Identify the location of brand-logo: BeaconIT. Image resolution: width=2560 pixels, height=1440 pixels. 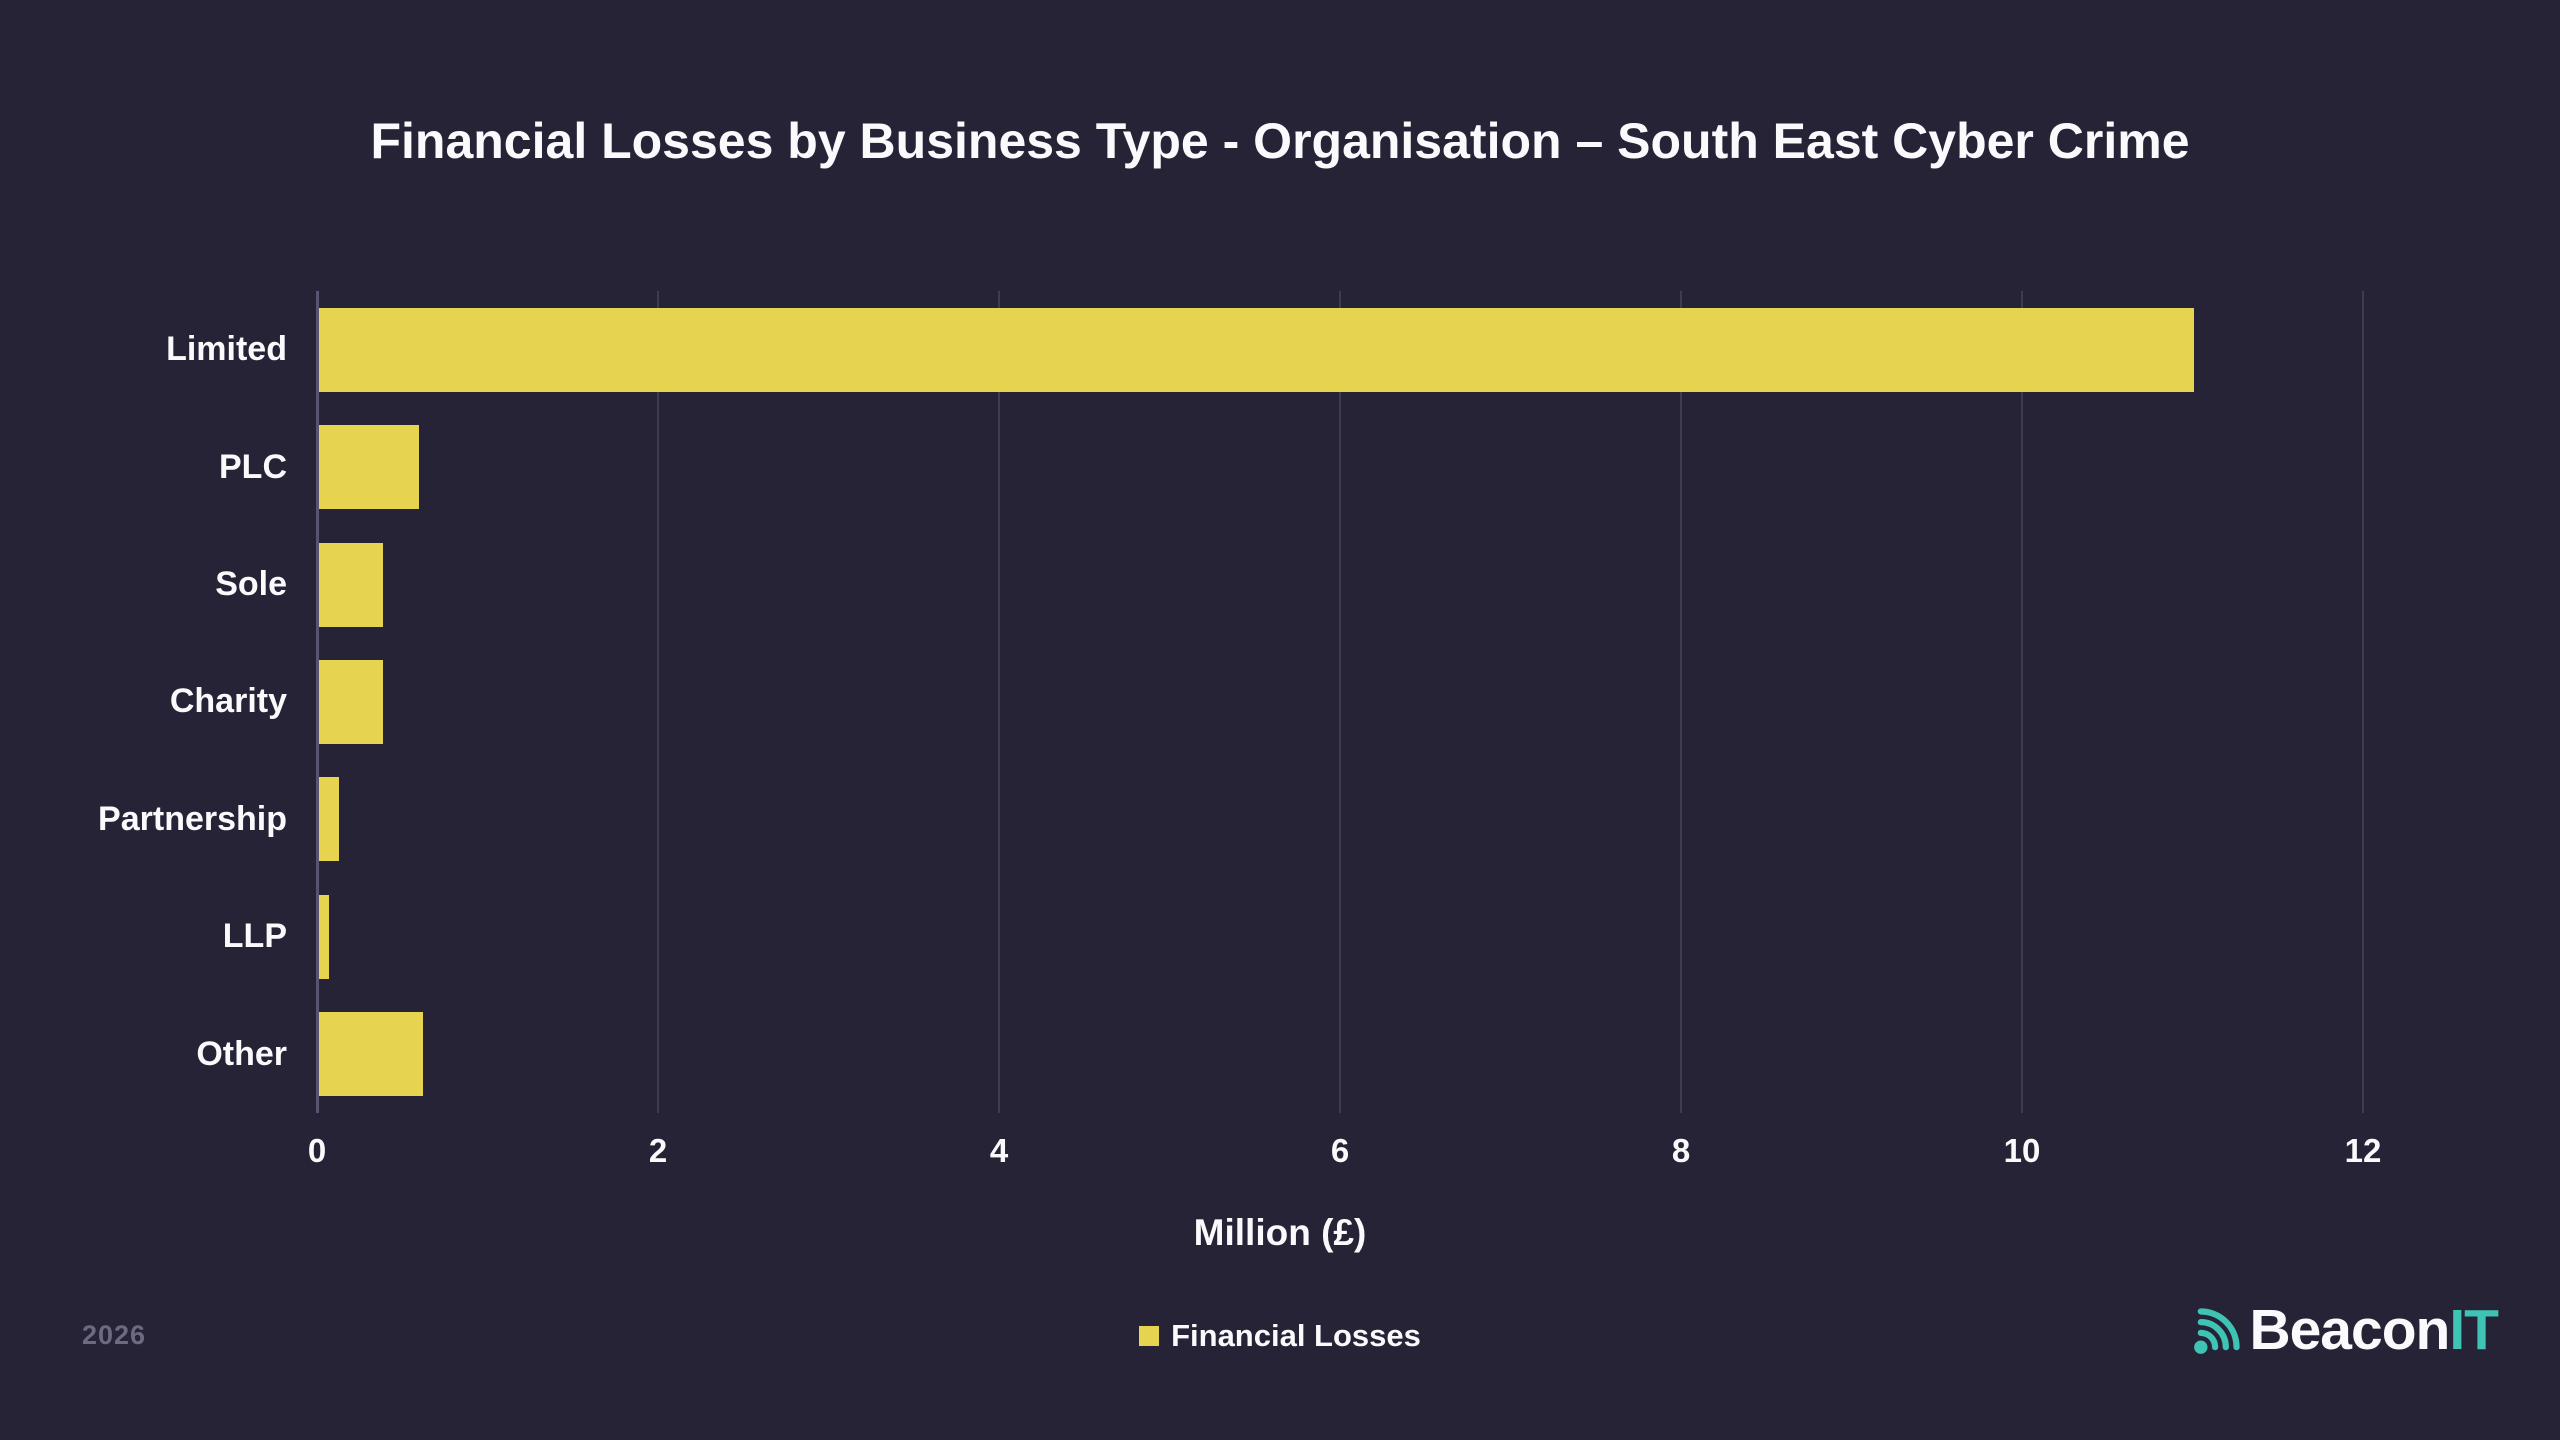
(2345, 1330).